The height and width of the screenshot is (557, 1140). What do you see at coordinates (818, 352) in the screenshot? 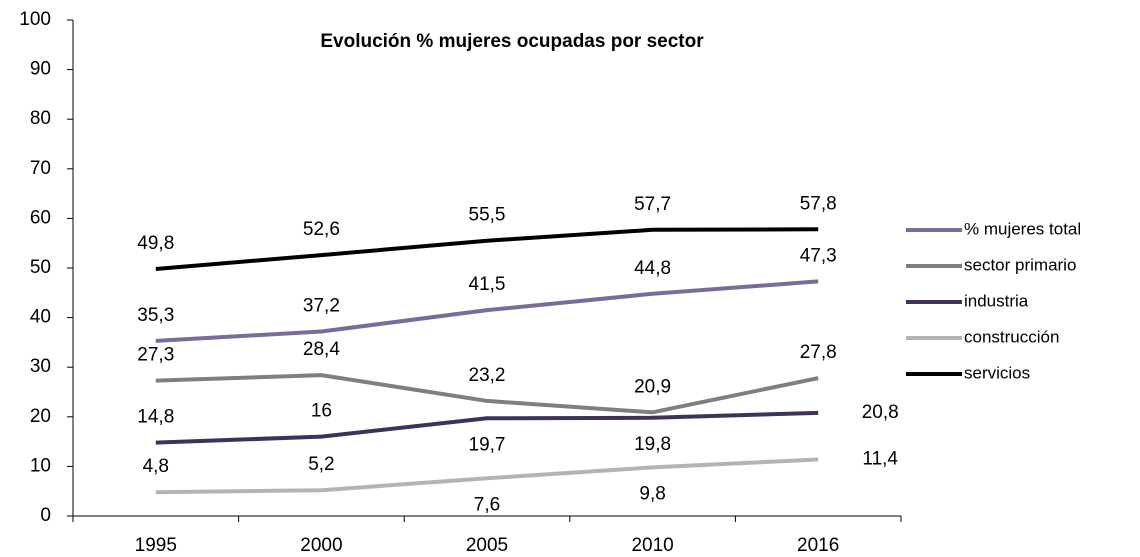
I see `data-label: 27,8` at bounding box center [818, 352].